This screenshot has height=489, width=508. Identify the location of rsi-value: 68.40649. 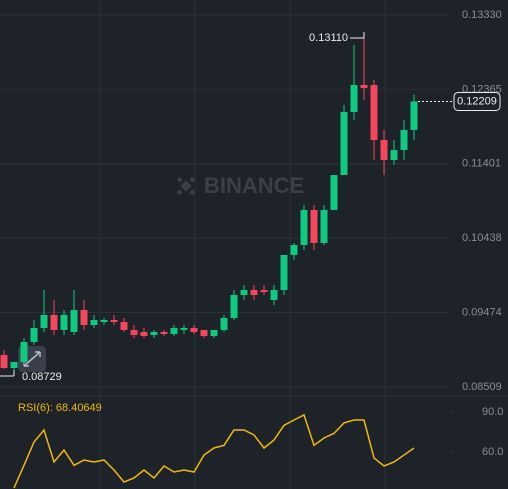
(79, 408).